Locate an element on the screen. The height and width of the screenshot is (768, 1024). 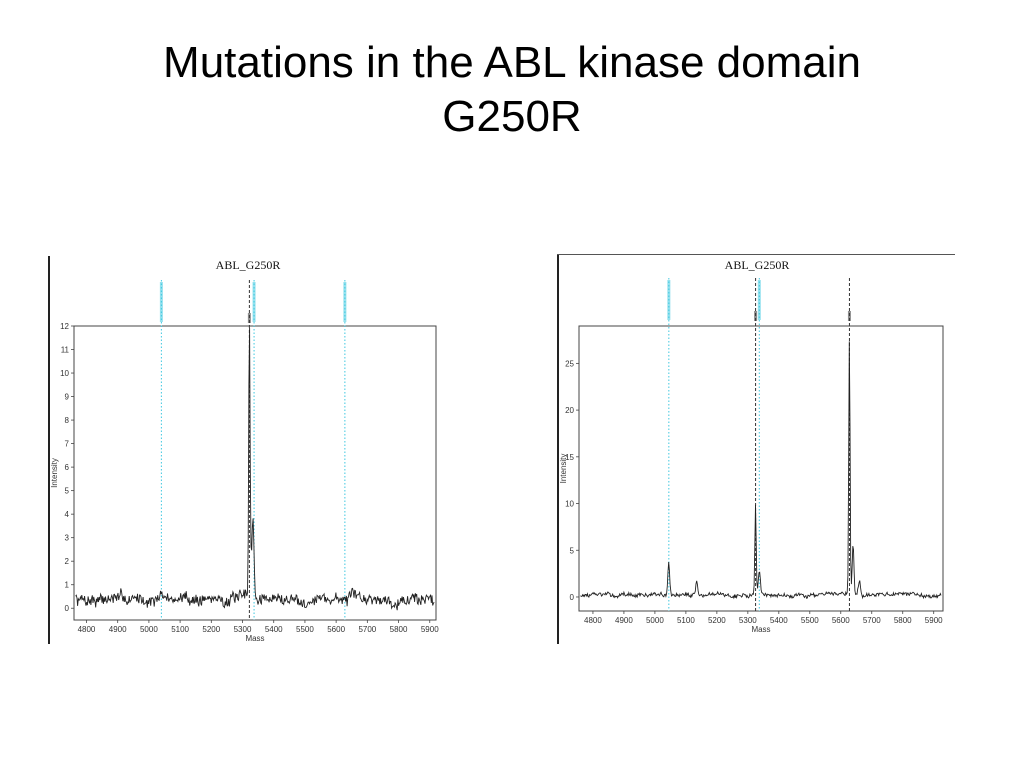
y-tick-label: 20 is located at coordinates (569, 410).